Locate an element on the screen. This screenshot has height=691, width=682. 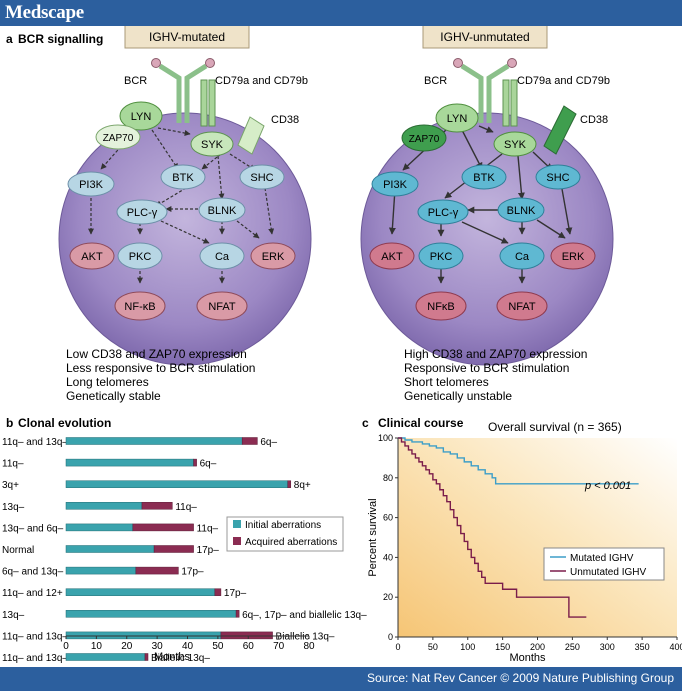
unmutated-nfkb-text: NFκB is located at coordinates (441, 307).